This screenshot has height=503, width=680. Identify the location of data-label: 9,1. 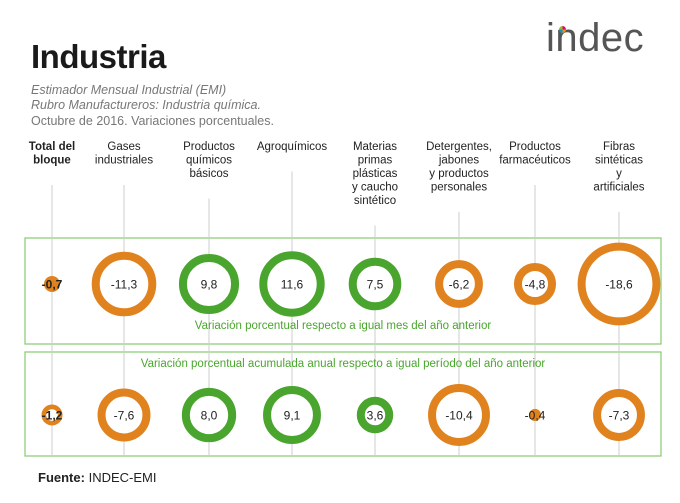
(292, 416).